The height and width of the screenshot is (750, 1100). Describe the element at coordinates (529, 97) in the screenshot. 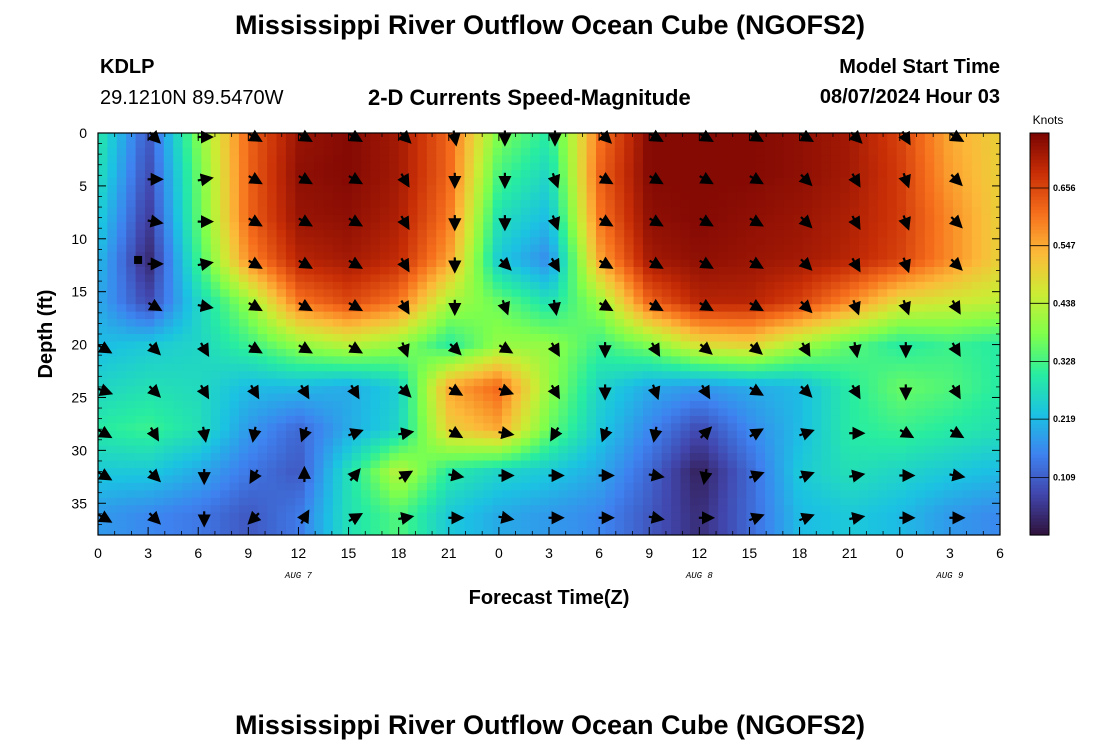

I see `chart-subtitle: 2-D Currents Speed-Magnitude` at that location.